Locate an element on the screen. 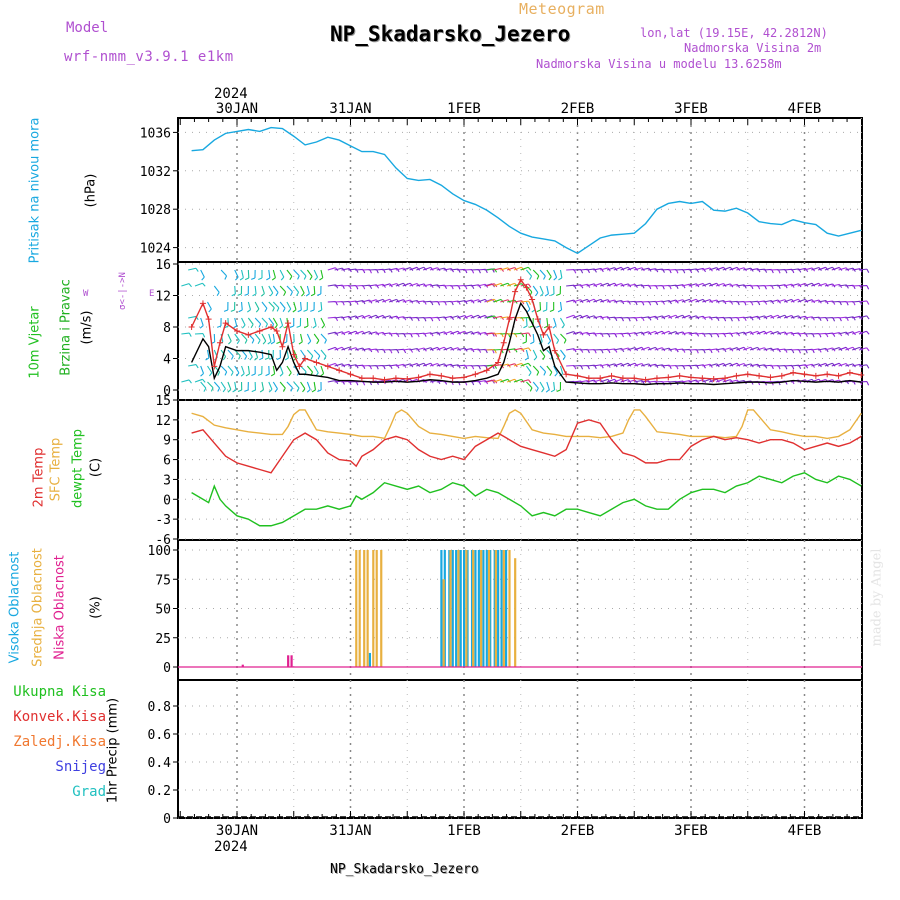  value-tick-label: 4 is located at coordinates (167, 360).